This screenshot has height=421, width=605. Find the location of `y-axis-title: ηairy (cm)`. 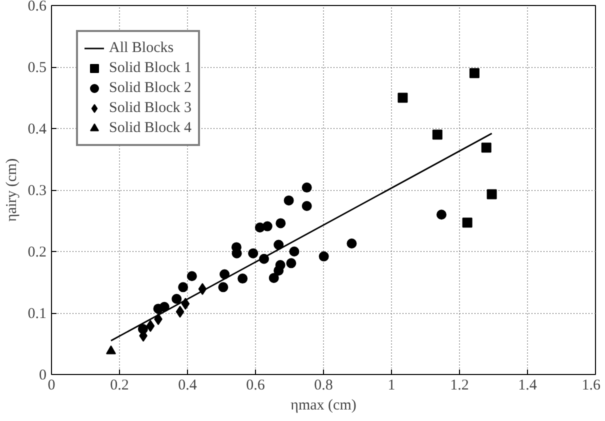

y-axis-title: ηairy (cm) is located at coordinates (12, 190).